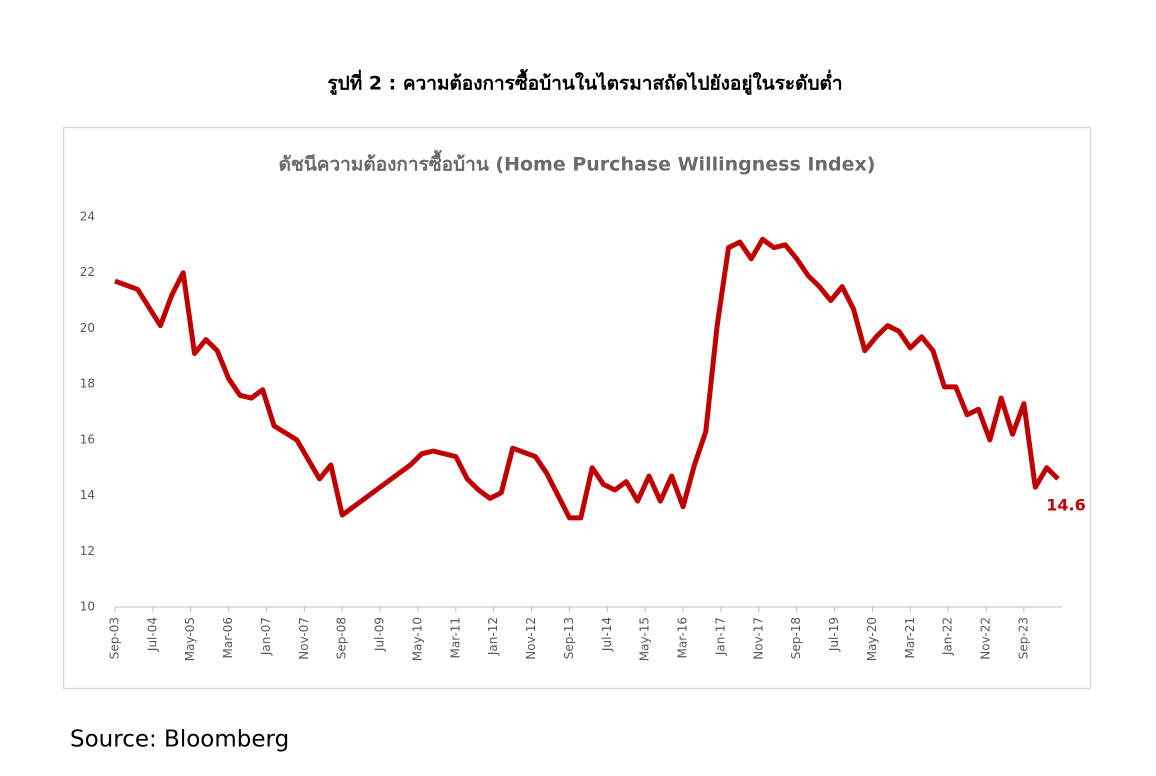 Image resolution: width=1156 pixels, height=776 pixels. I want to click on data-label: 14.6, so click(1065, 504).